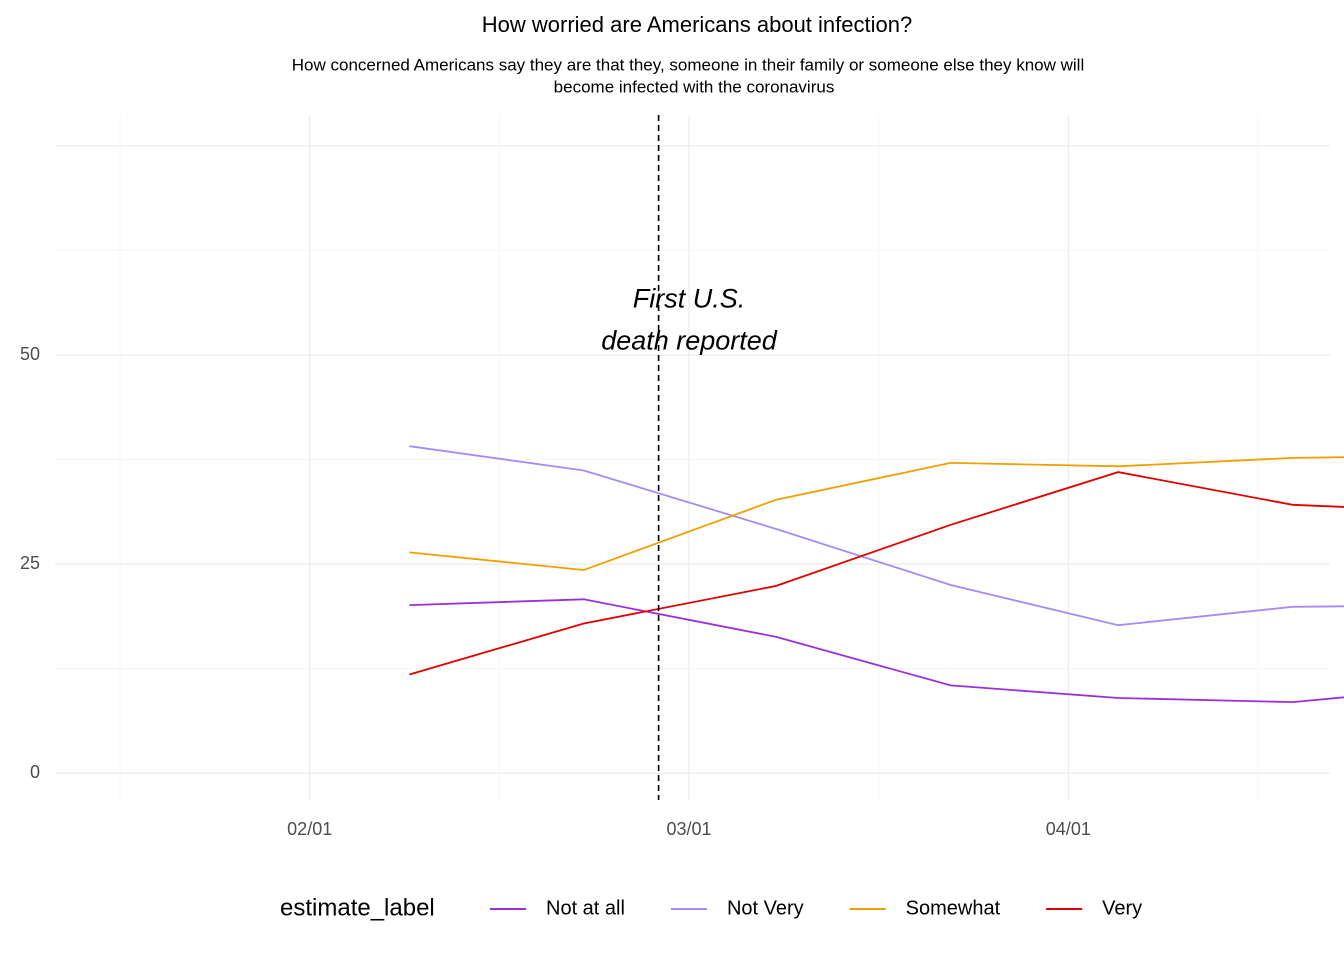  Describe the element at coordinates (689, 341) in the screenshot. I see `annotation-label: death reported` at that location.